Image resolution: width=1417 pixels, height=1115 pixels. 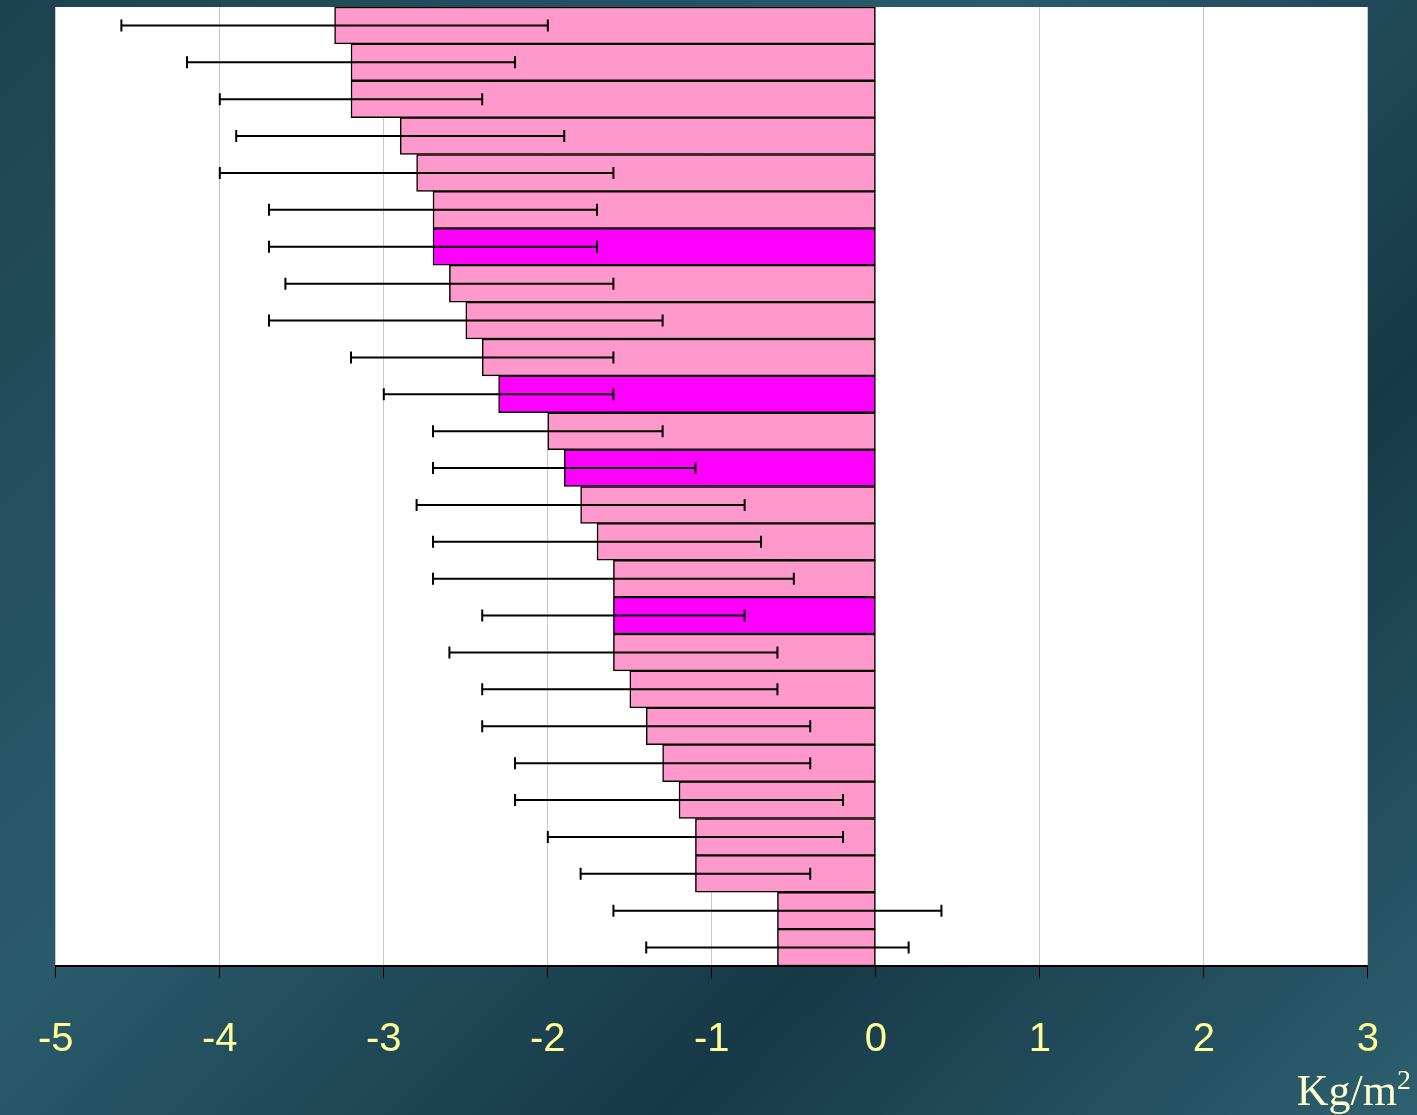 What do you see at coordinates (1353, 1089) in the screenshot?
I see `x-axis-title: Kg/m$^{2}$` at bounding box center [1353, 1089].